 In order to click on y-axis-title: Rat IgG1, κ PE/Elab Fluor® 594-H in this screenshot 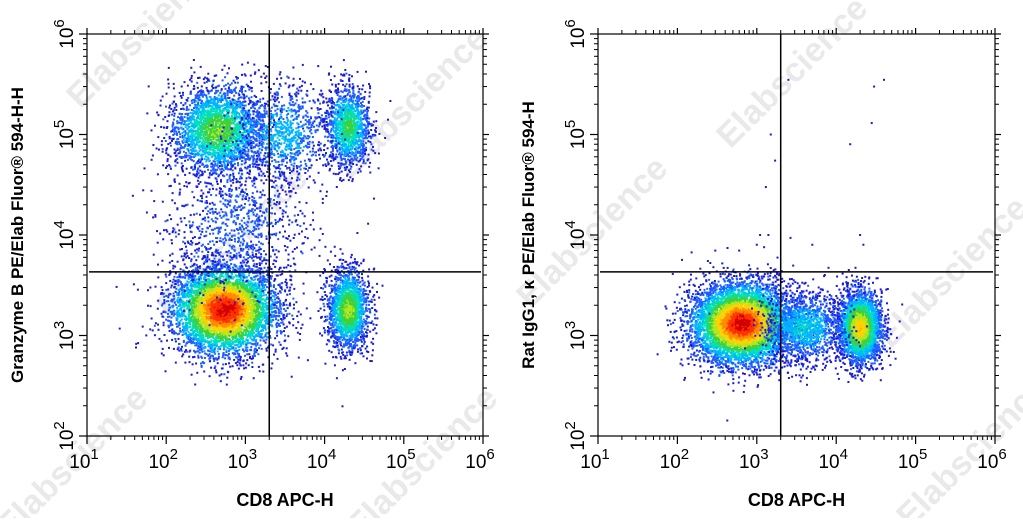, I will do `click(528, 235)`.